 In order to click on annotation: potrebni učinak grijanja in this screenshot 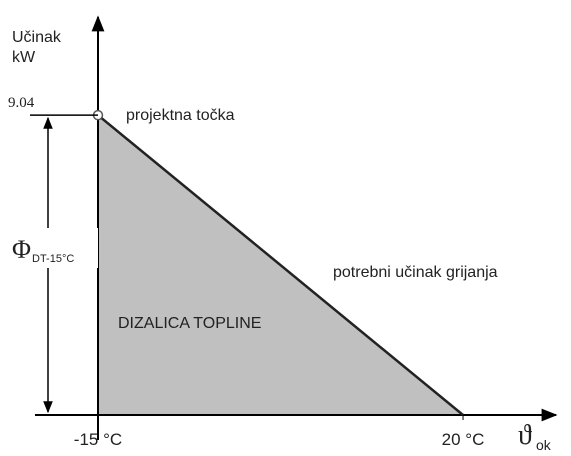, I will do `click(415, 272)`.